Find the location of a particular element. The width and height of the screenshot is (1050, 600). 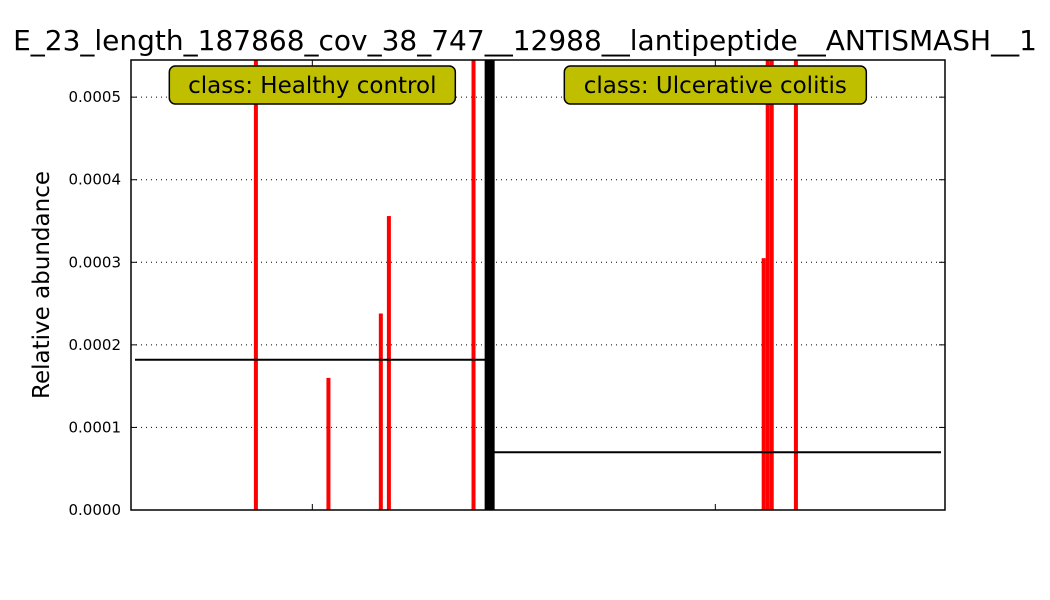

y-tick-label: 0.0003 is located at coordinates (95, 262).